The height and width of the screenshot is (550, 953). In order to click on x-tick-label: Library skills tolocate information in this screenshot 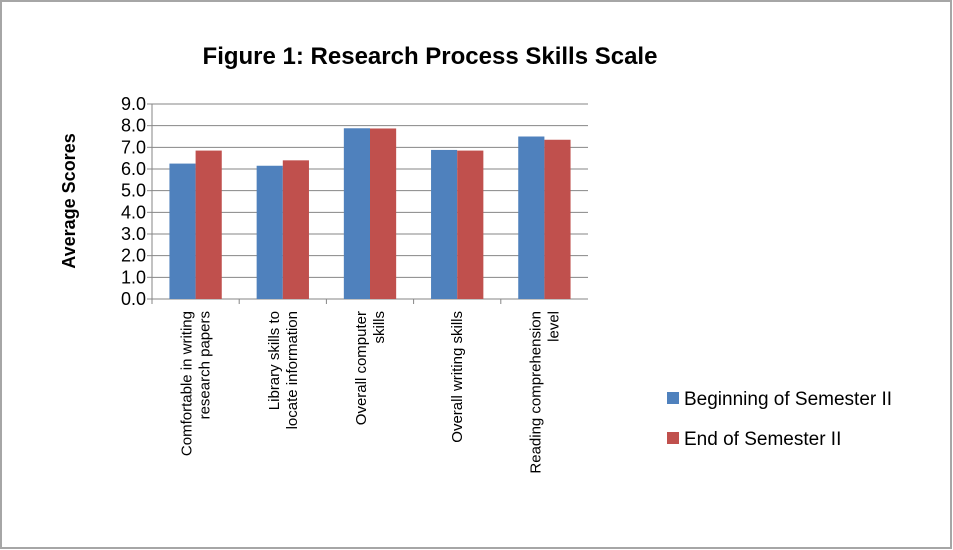, I will do `click(283, 370)`.